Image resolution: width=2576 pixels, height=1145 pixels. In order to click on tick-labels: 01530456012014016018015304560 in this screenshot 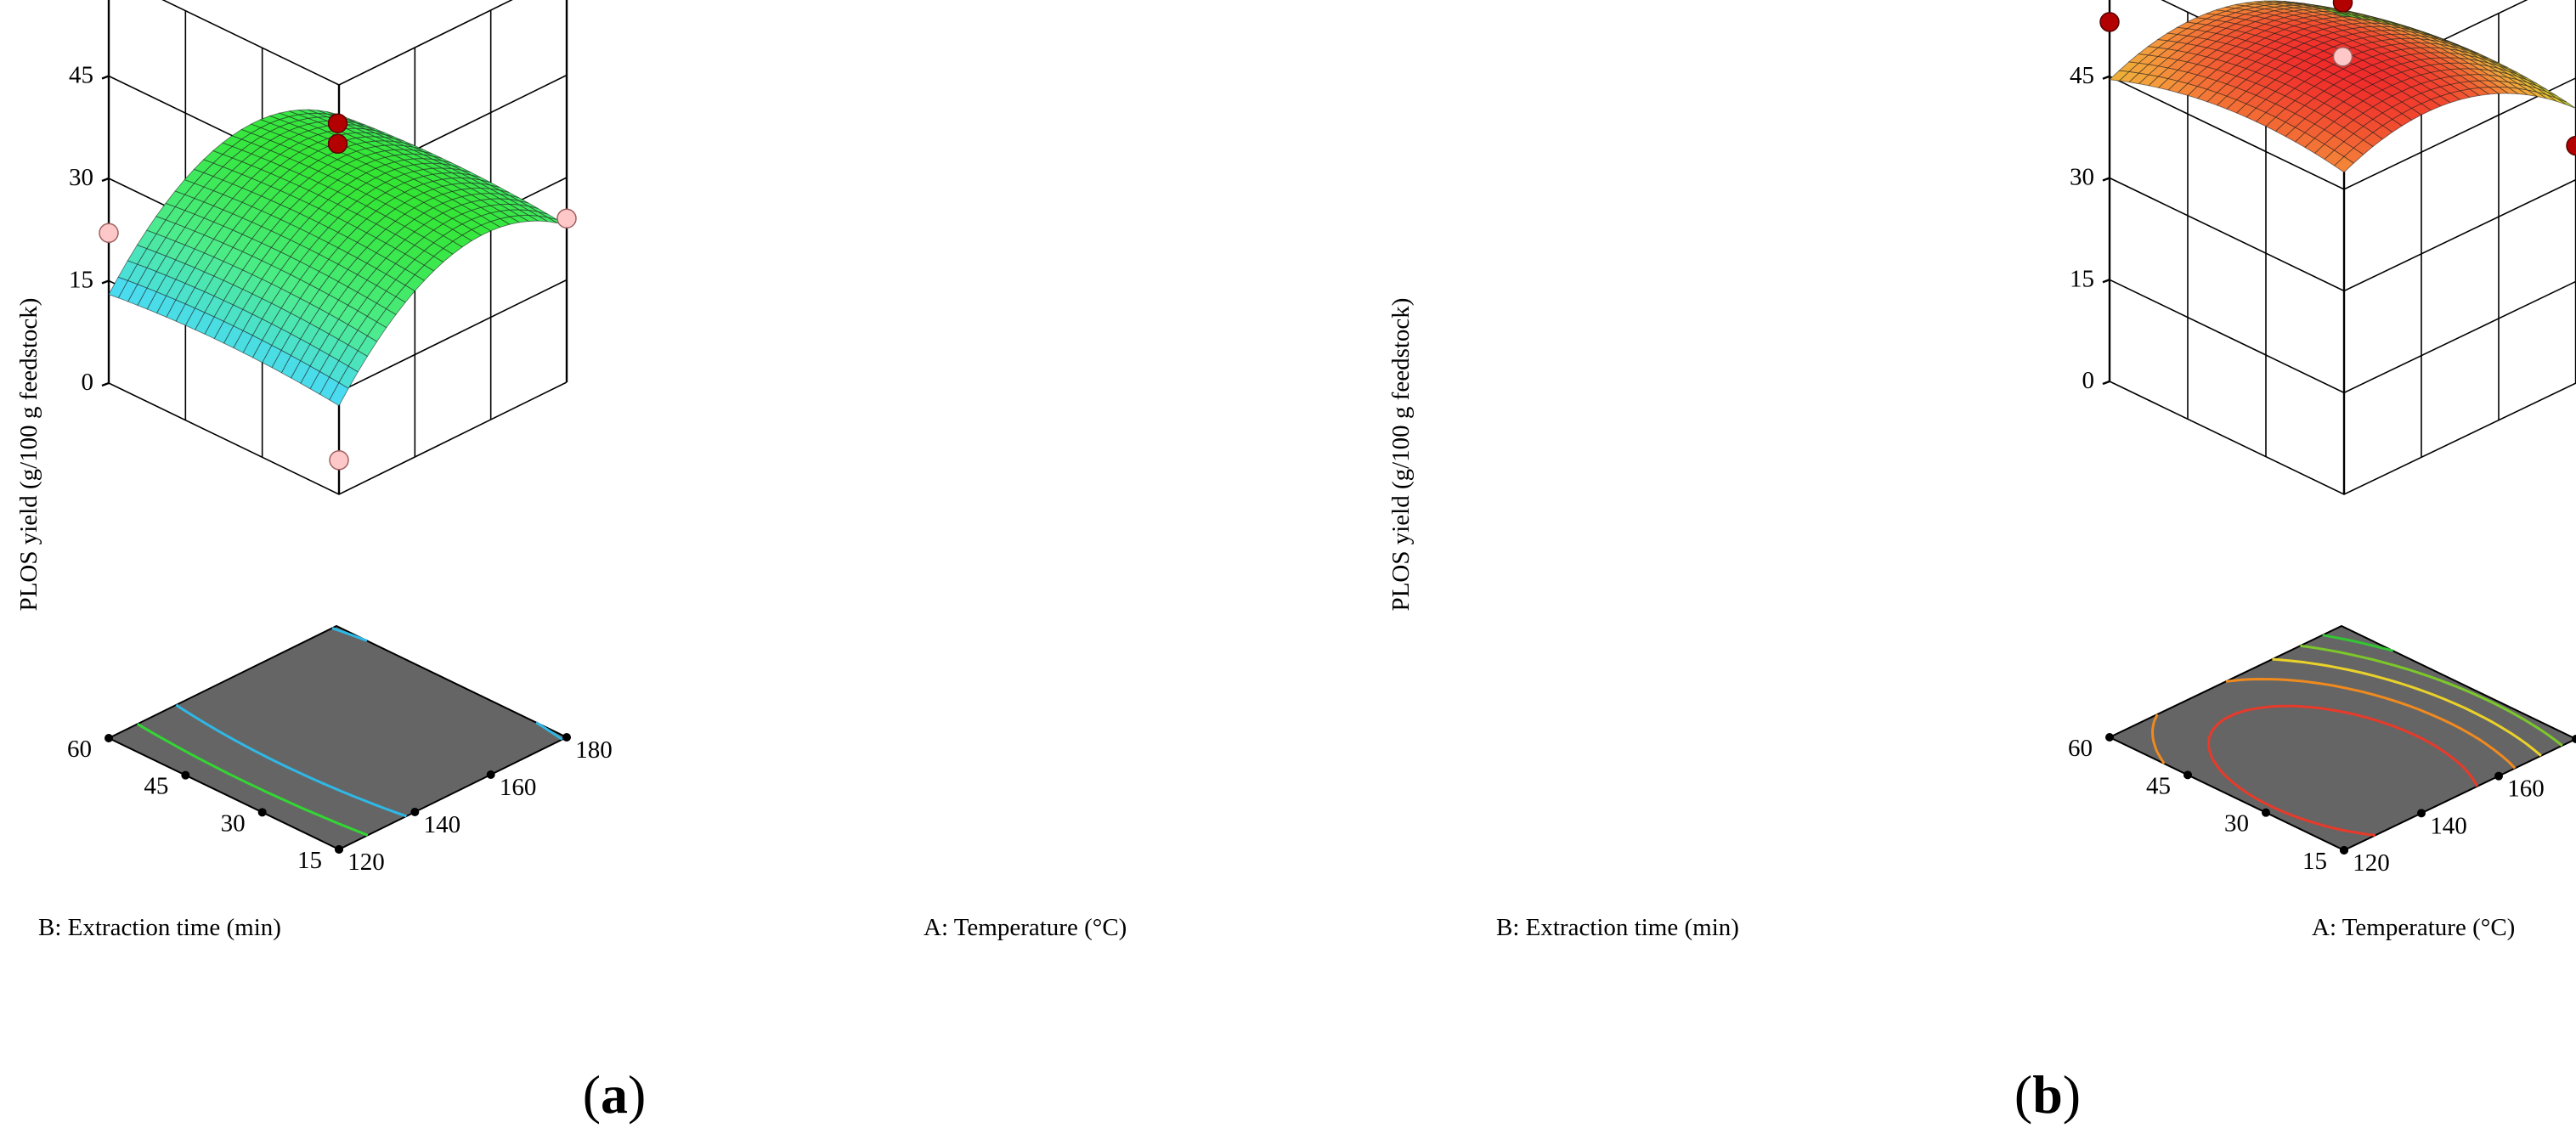, I will do `click(2322, 469)`.